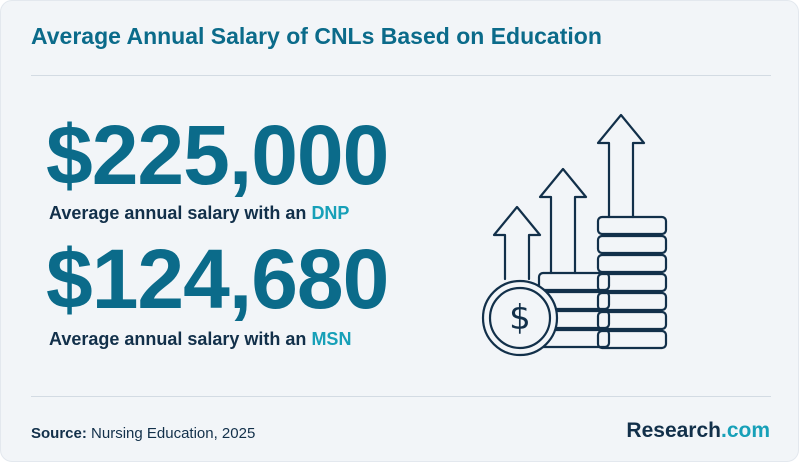 The width and height of the screenshot is (799, 462). I want to click on msn-salary-caption: Average annual salary with an MSN, so click(200, 339).